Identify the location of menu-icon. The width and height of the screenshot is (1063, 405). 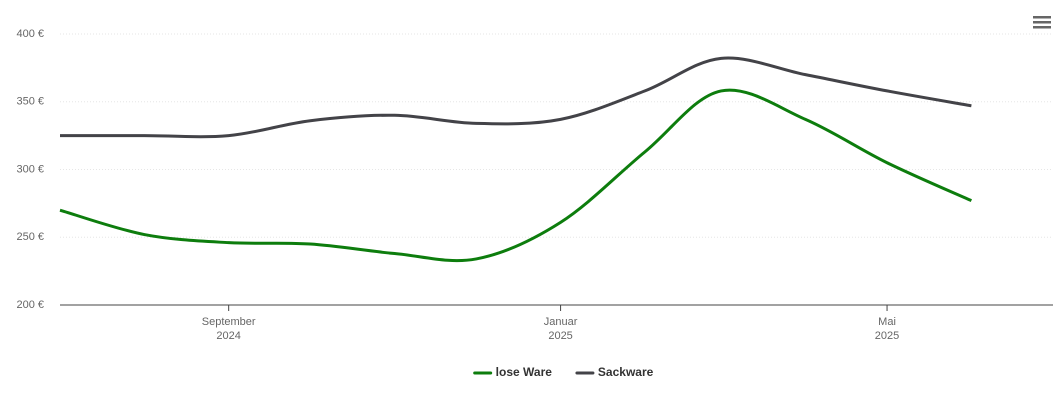
(1042, 22).